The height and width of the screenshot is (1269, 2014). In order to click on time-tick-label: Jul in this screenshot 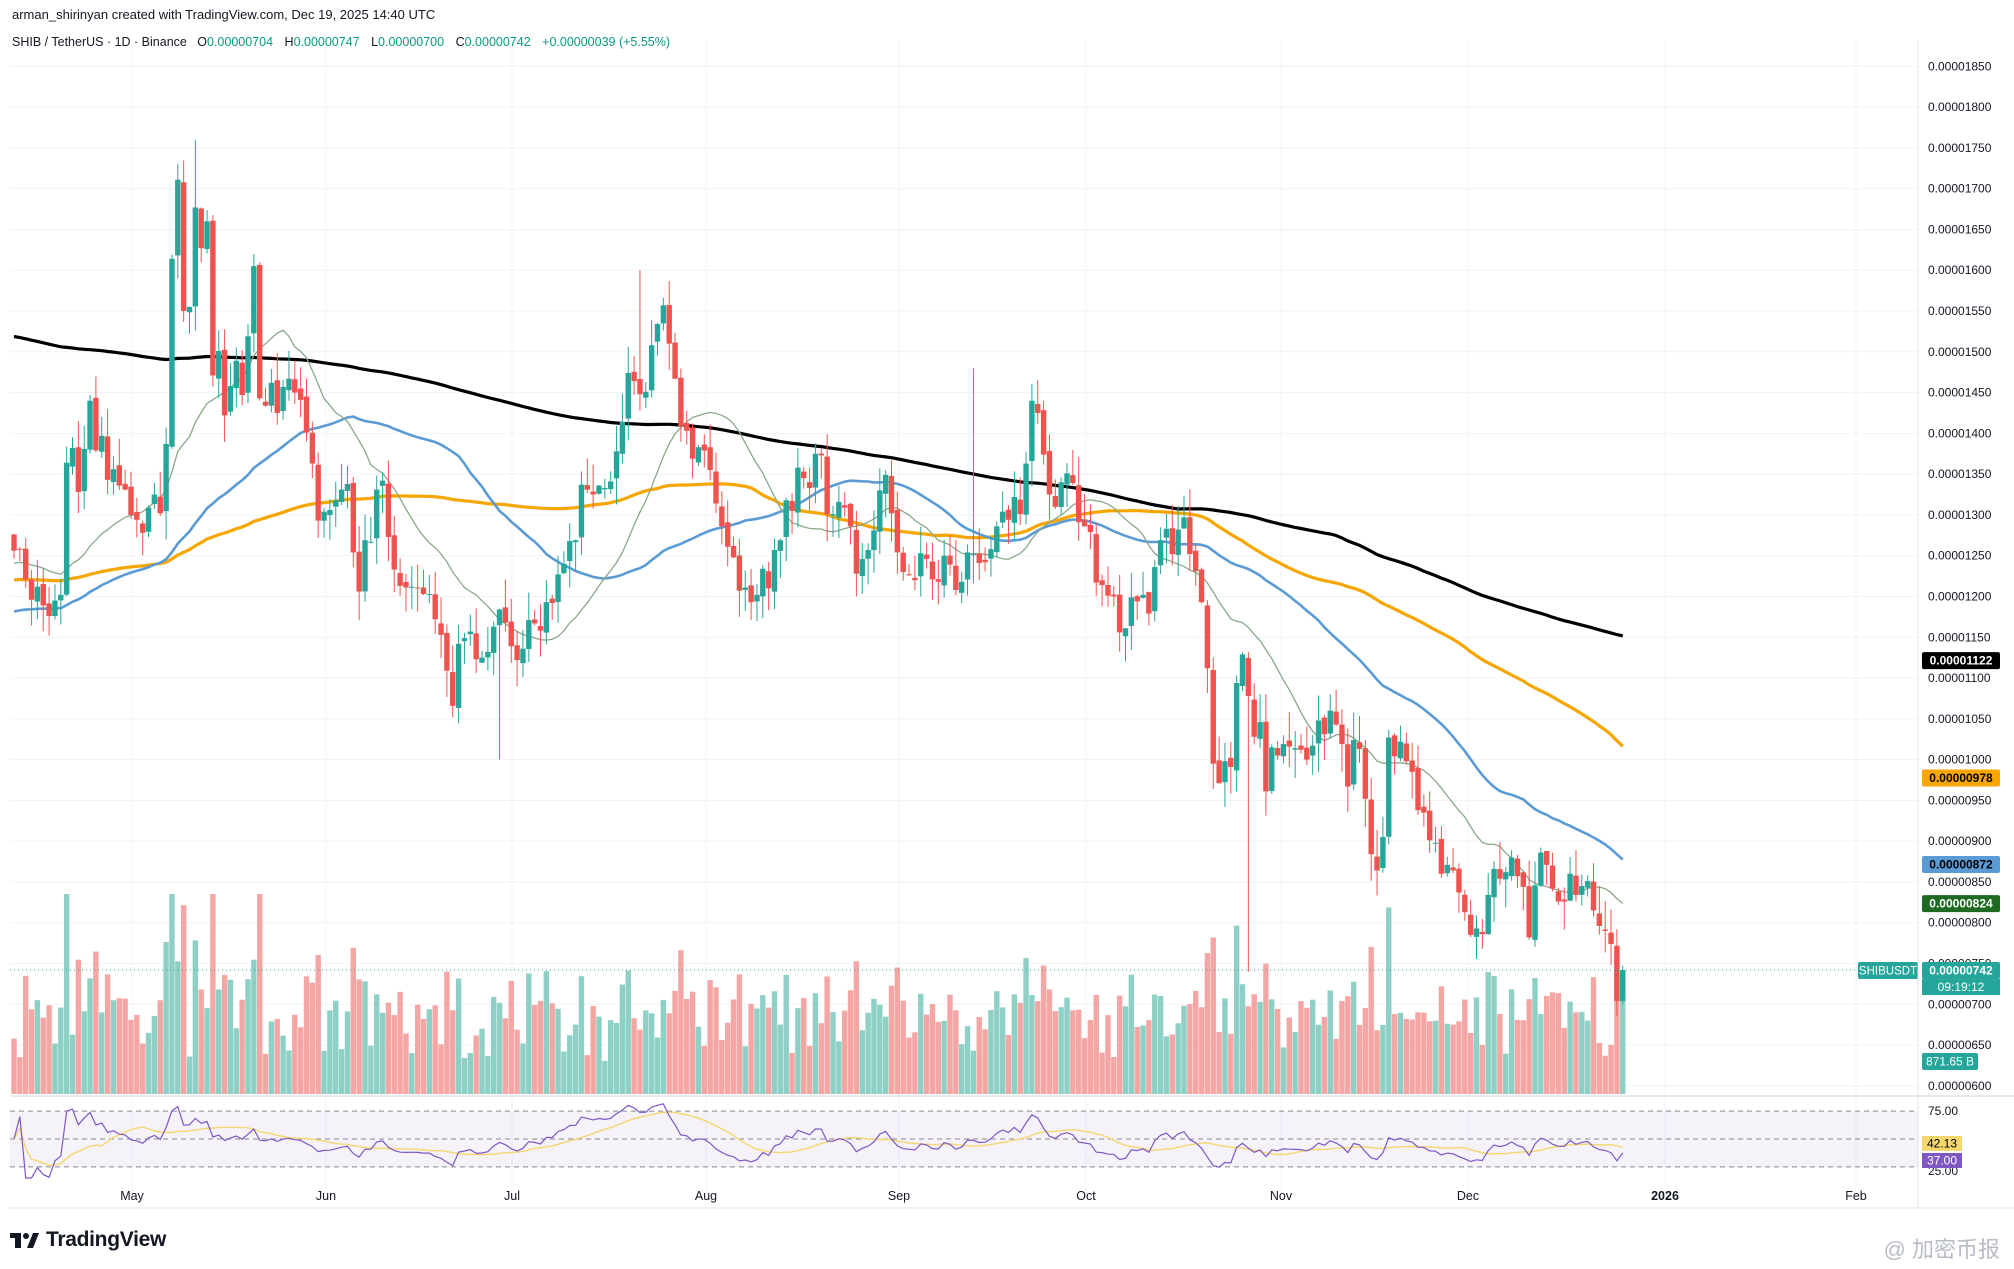, I will do `click(512, 1196)`.